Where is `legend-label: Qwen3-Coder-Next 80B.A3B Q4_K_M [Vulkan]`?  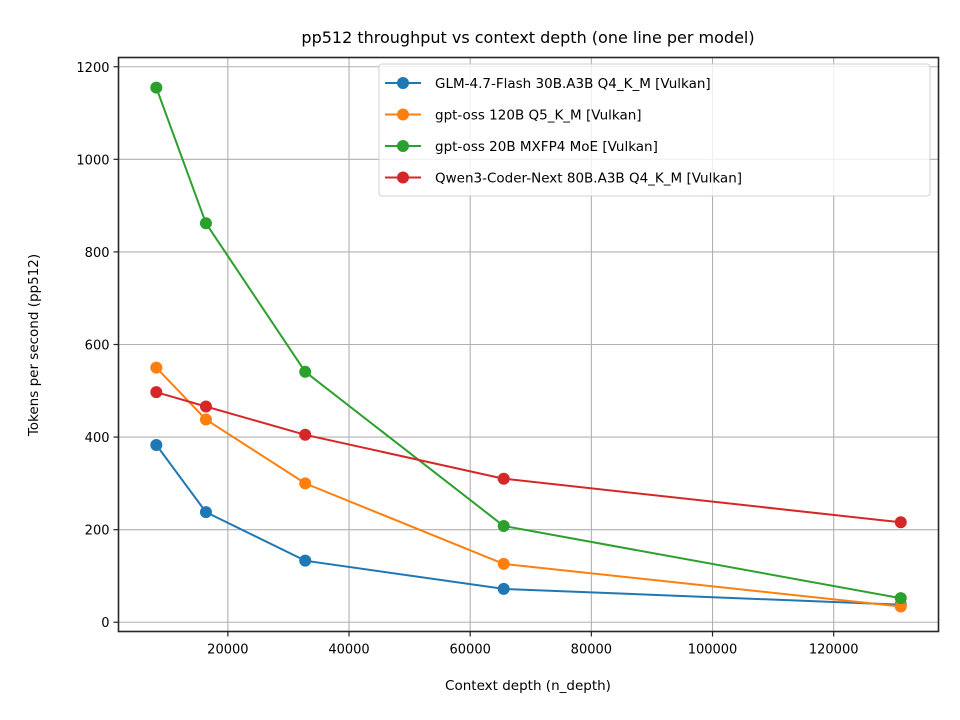 legend-label: Qwen3-Coder-Next 80B.A3B Q4_K_M [Vulkan] is located at coordinates (588, 179).